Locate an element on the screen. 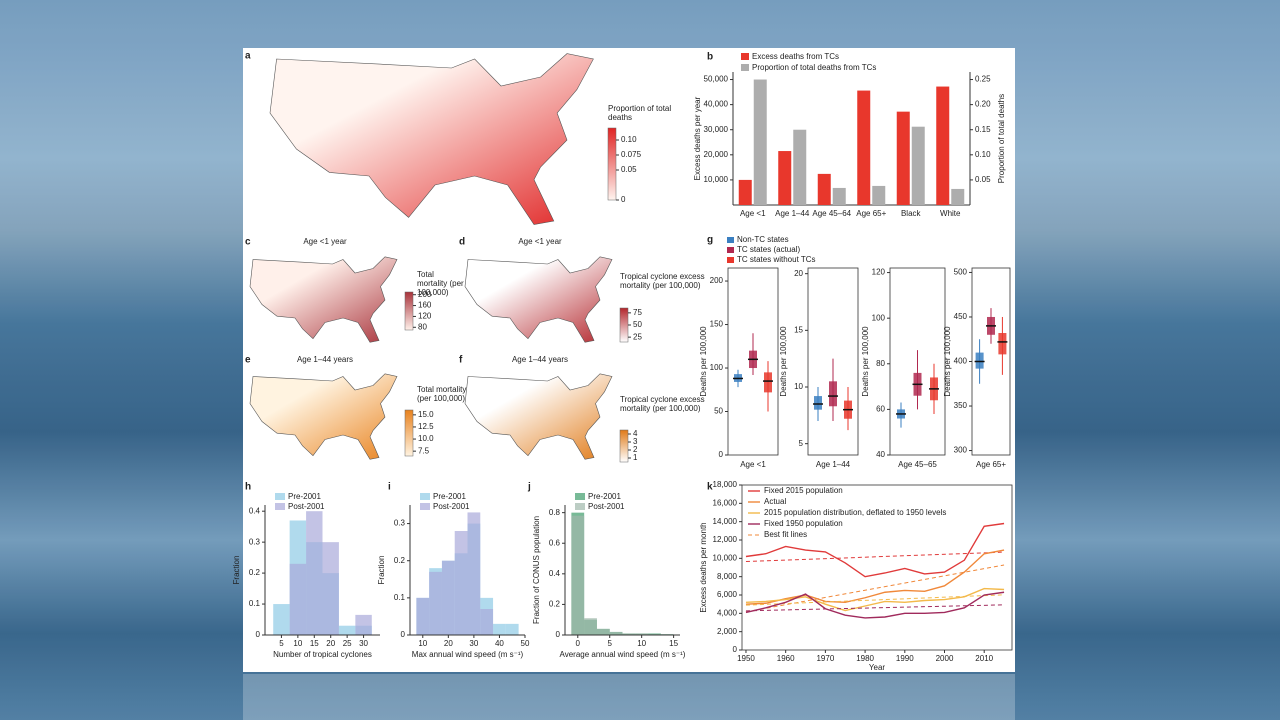 The height and width of the screenshot is (720, 1280). legend-label: TC states (actual) is located at coordinates (768, 249).